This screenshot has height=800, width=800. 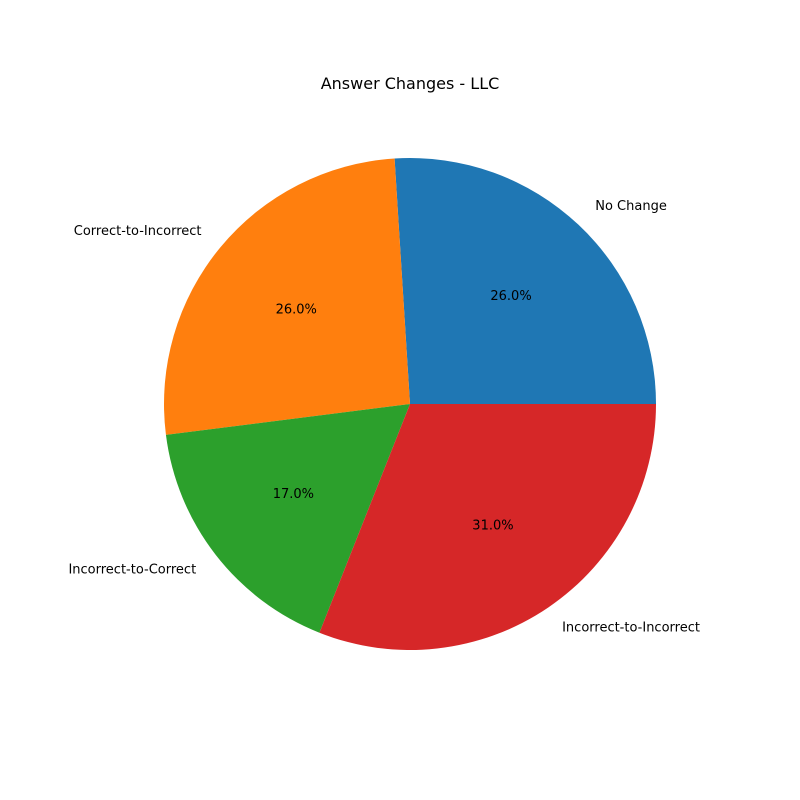 I want to click on slice-label: Correct-to-Incorrect, so click(x=138, y=231).